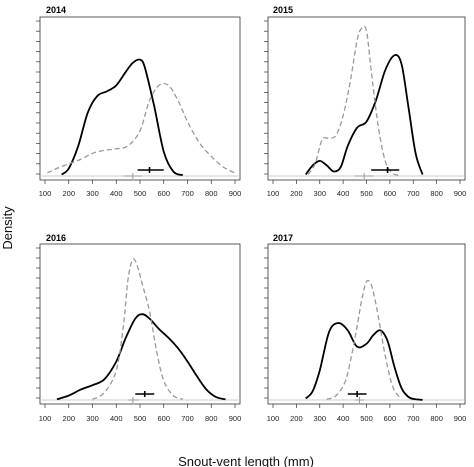  Describe the element at coordinates (56, 238) in the screenshot. I see `panel-title: 2016` at that location.